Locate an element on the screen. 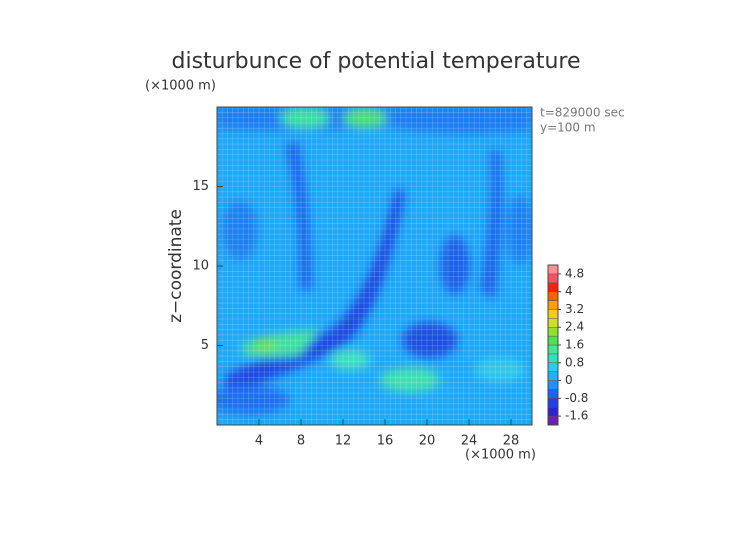 The height and width of the screenshot is (536, 752). colorbar-tick-label: -0.8 is located at coordinates (576, 398).